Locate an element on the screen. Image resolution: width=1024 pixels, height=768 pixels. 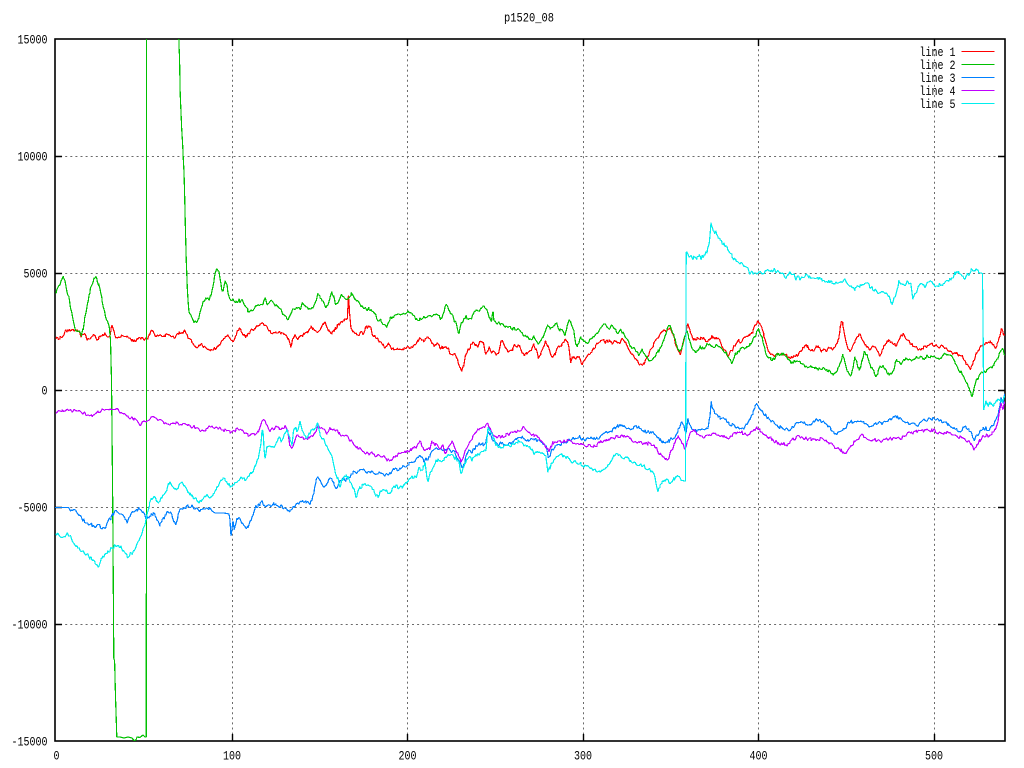
svg-text: line 3 is located at coordinates (938, 79).